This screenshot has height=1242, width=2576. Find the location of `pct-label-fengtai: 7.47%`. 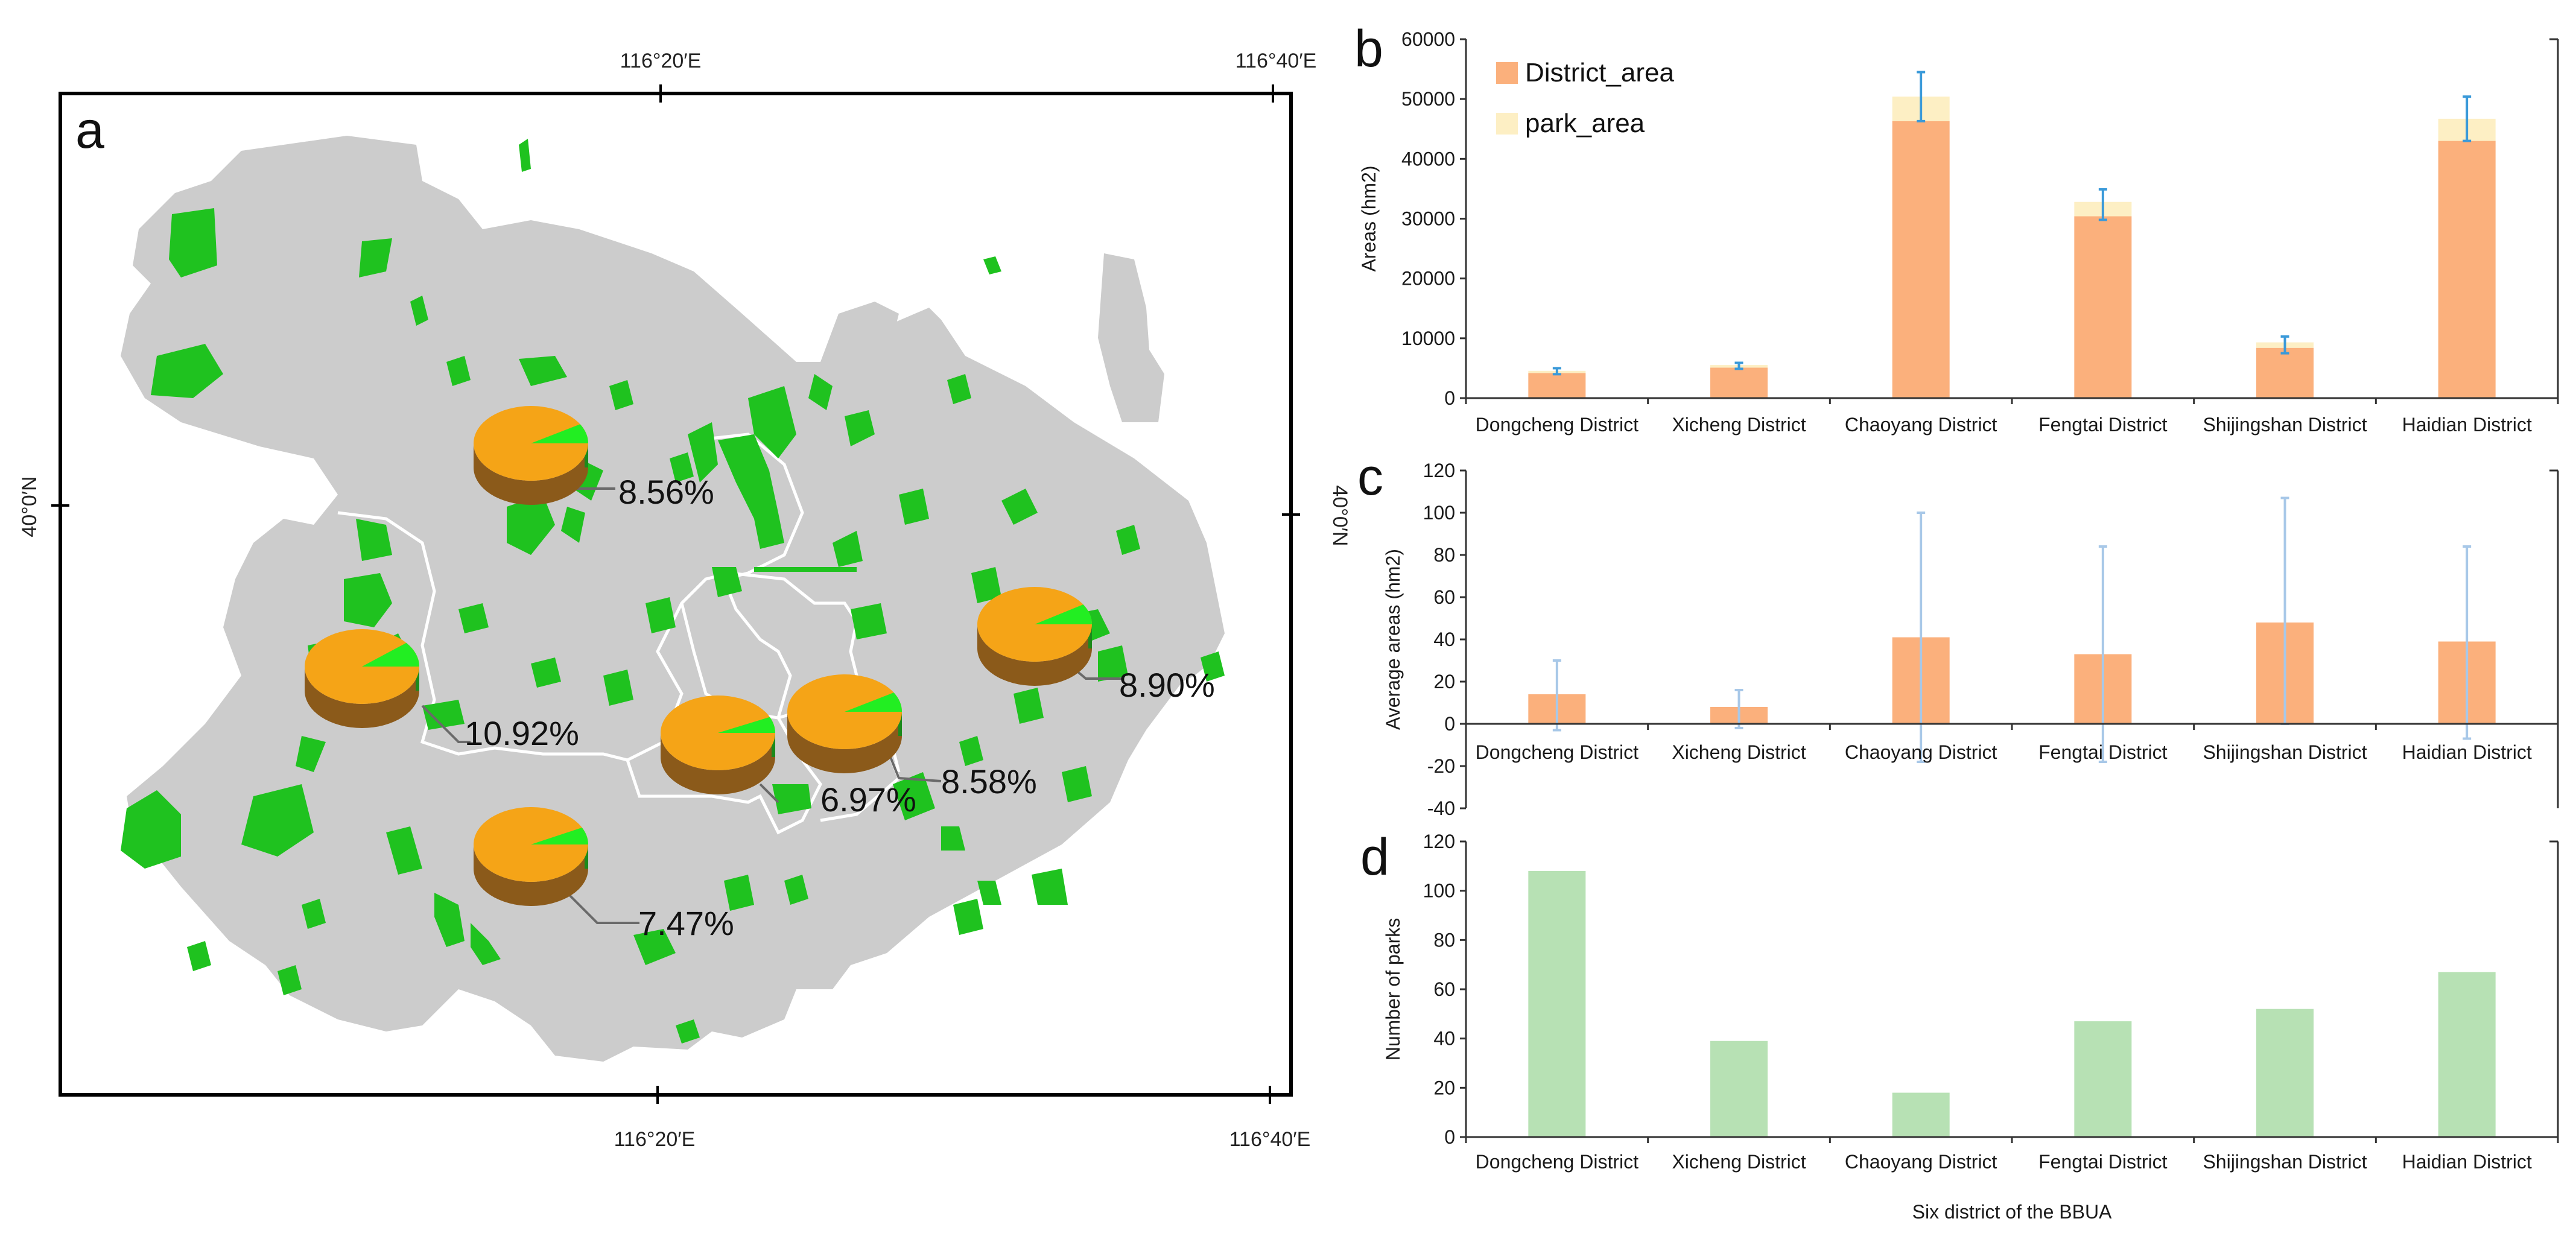

pct-label-fengtai: 7.47% is located at coordinates (686, 923).